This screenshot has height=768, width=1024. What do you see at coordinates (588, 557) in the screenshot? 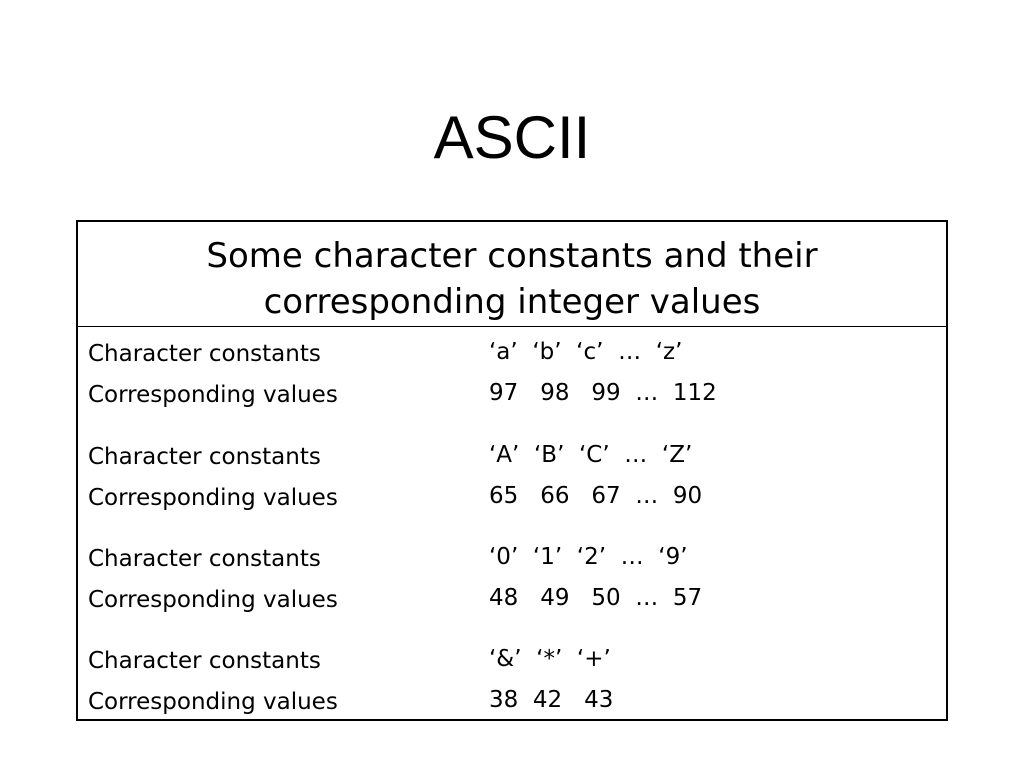
I see `row-value: ‘0’ ‘1’ ‘2’ … ‘9’` at bounding box center [588, 557].